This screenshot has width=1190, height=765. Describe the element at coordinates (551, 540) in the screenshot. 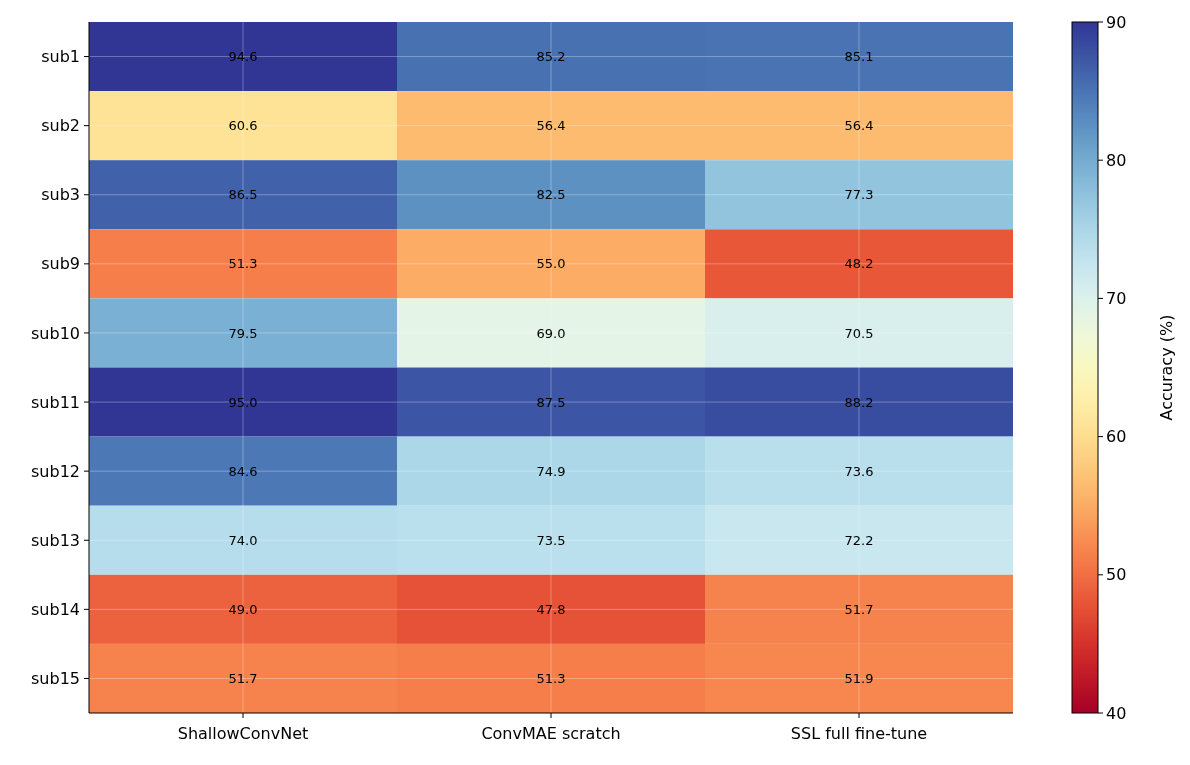

I see `data-label: 73.5` at that location.